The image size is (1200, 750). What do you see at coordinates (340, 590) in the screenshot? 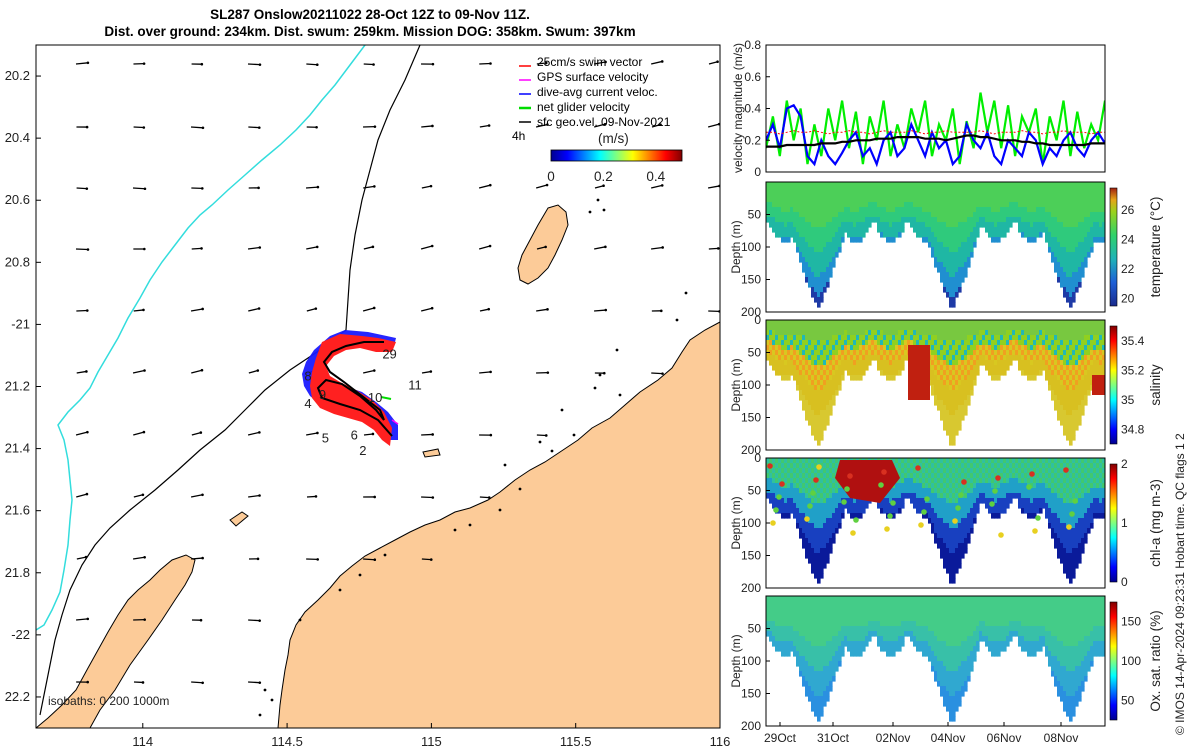
I see `islet-dot` at bounding box center [340, 590].